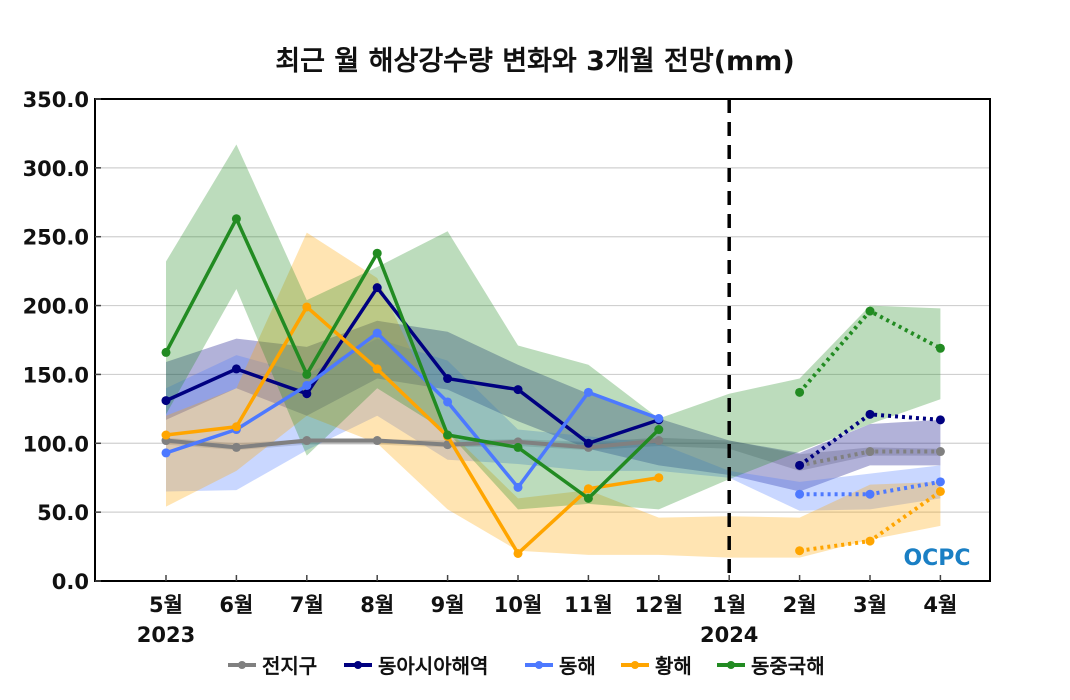 The image size is (1070, 700). What do you see at coordinates (56, 238) in the screenshot?
I see `y-tick-label: 250.0` at bounding box center [56, 238].